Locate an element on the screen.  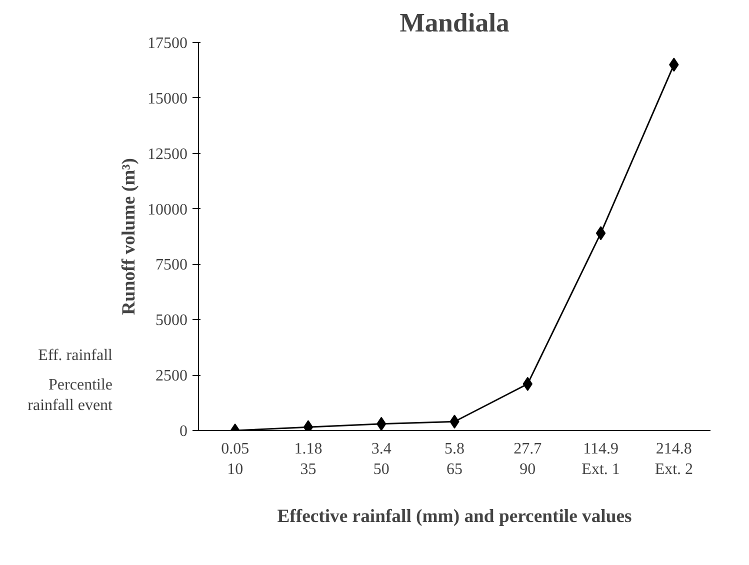
x-axis-title: Effective rainfall (mm) and percentile values is located at coordinates (454, 516).